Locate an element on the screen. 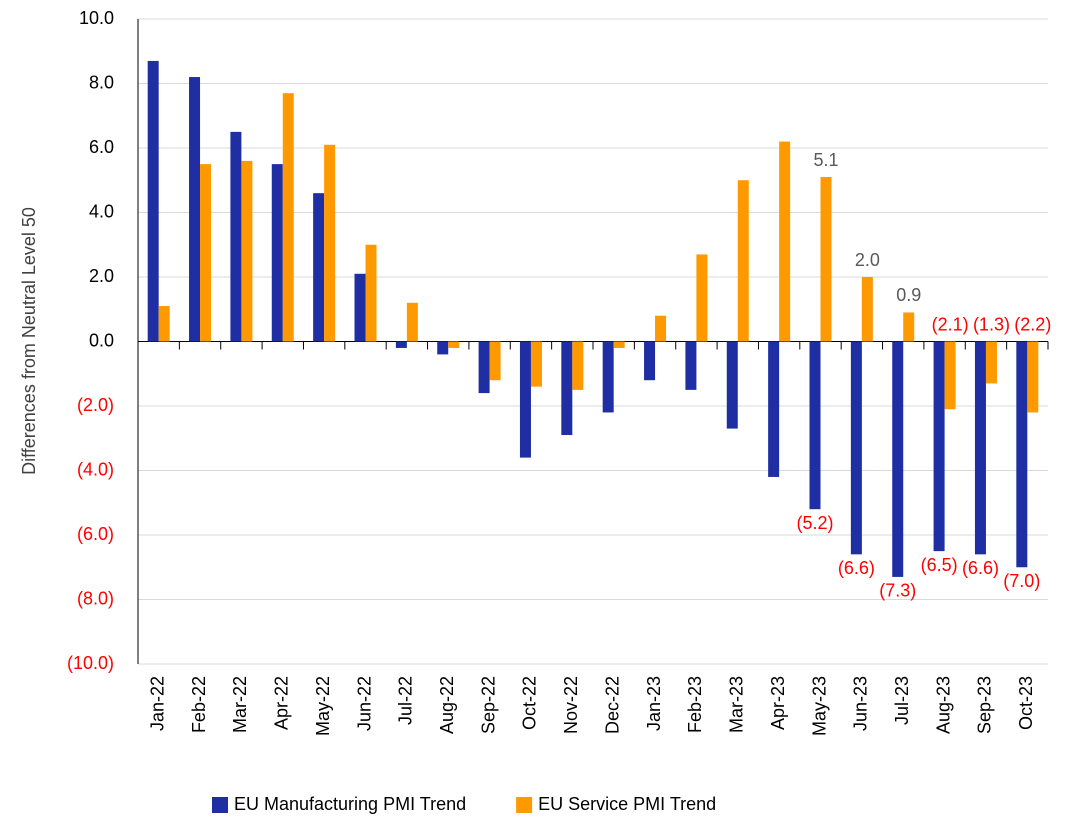  data-label: (6.5) is located at coordinates (939, 565).